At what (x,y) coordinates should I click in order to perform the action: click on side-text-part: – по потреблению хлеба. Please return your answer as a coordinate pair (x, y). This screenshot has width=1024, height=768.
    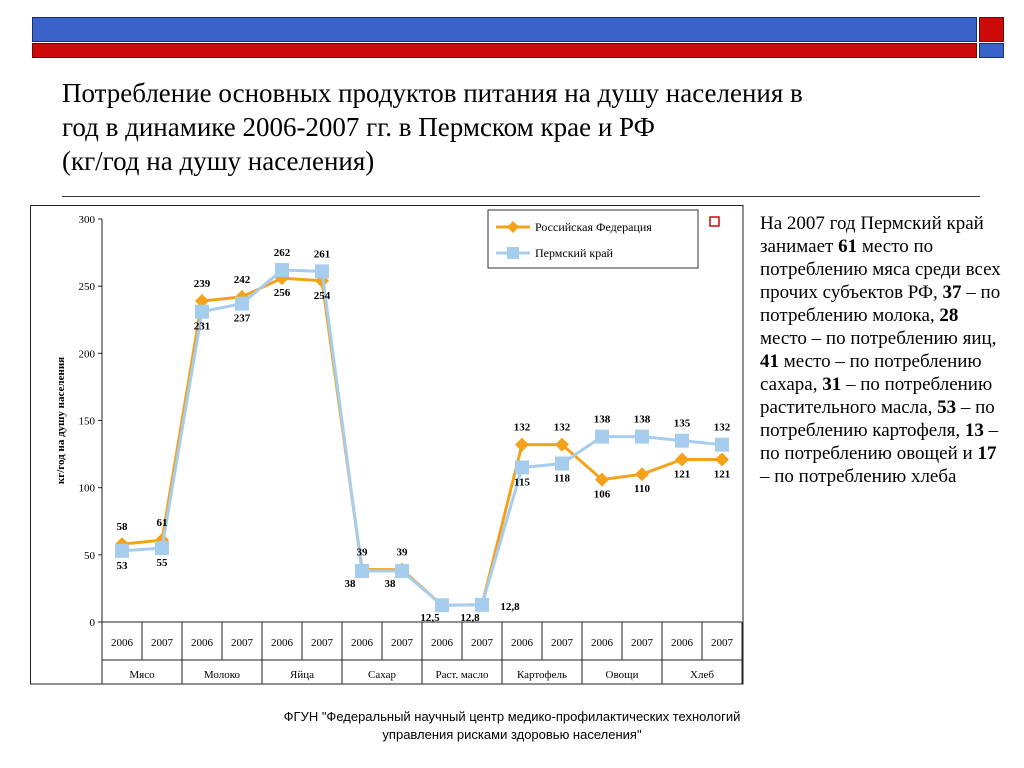
    Looking at the image, I should click on (858, 476).